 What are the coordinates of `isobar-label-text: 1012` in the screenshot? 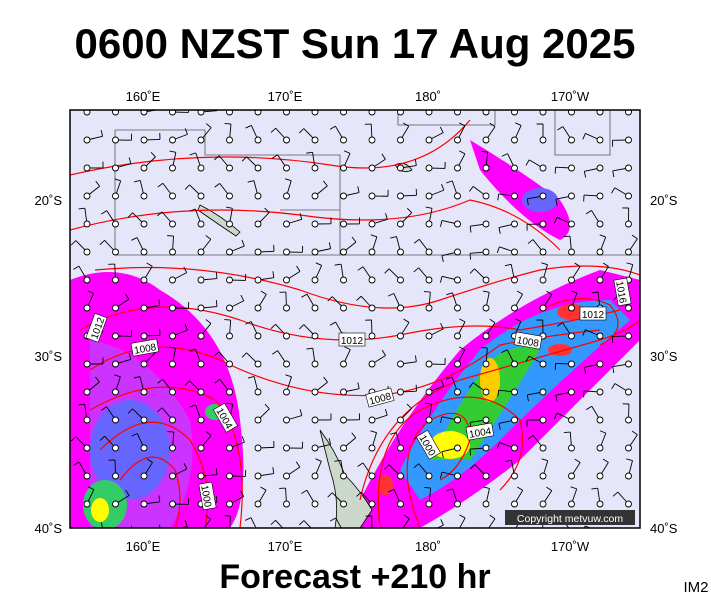 It's located at (352, 341).